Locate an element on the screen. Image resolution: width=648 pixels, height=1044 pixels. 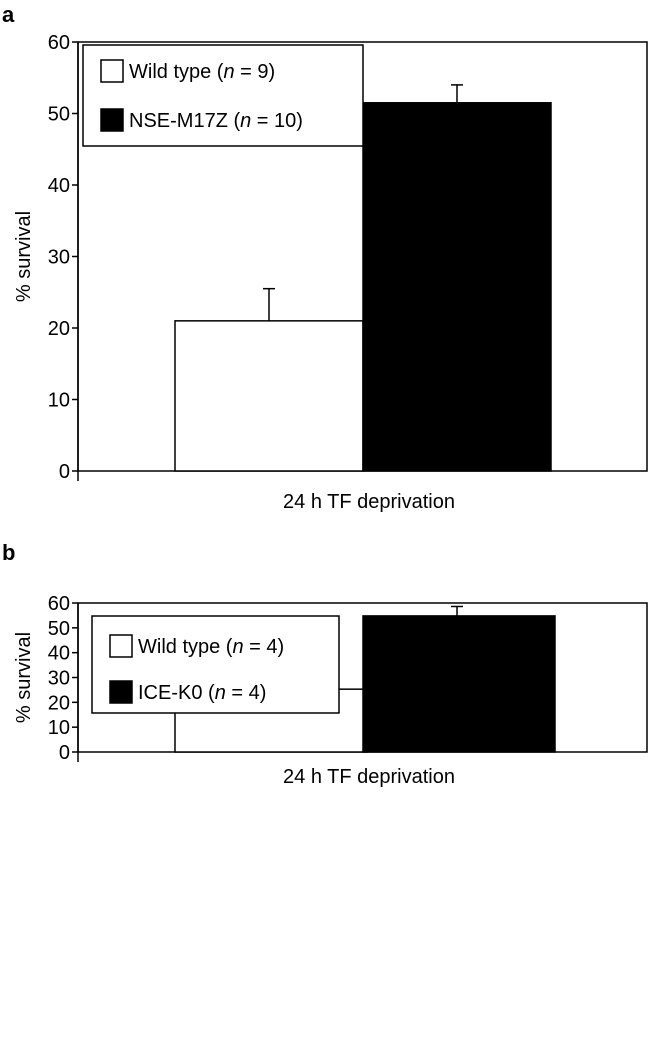
legend-label-prefix: ICE-K0 ( is located at coordinates (176, 693).